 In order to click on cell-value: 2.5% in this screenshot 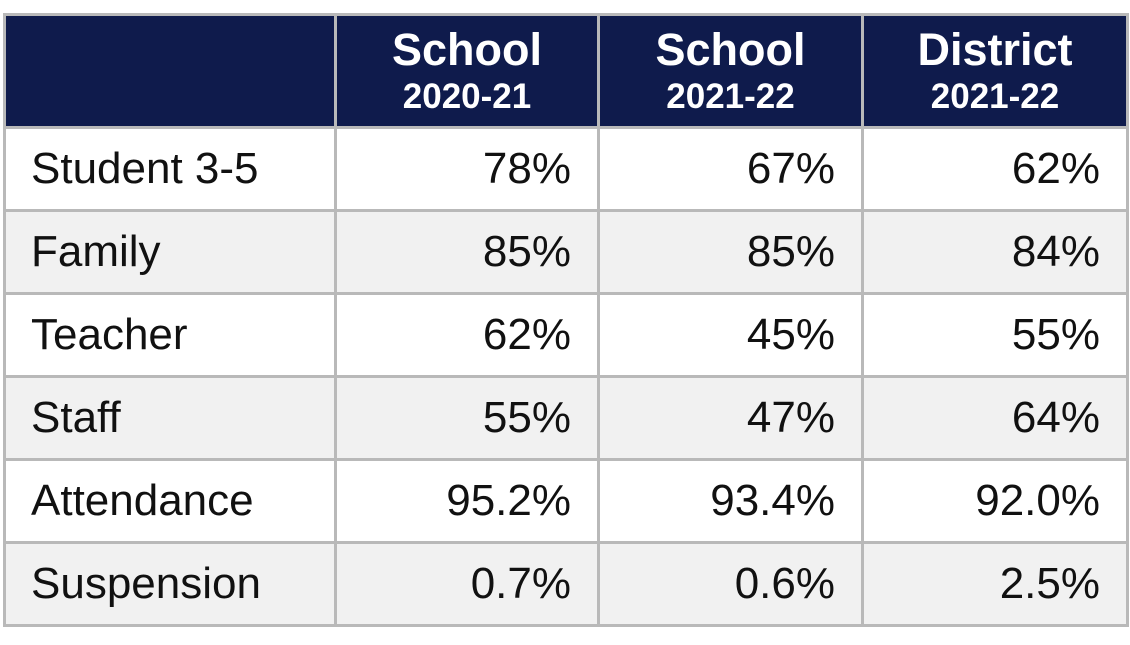, I will do `click(995, 584)`.